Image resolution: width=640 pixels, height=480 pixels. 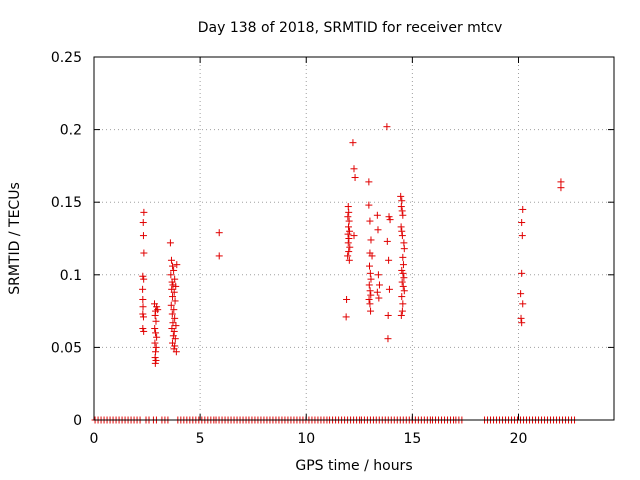 What do you see at coordinates (94, 439) in the screenshot?
I see `x-tick-label: 0` at bounding box center [94, 439].